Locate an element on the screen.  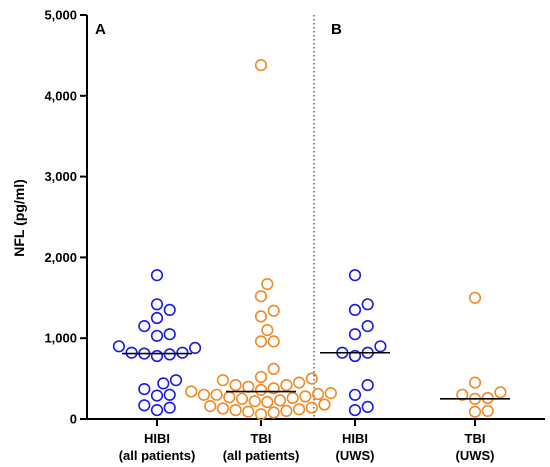
y-axis-label: NFL (pg/ml) is located at coordinates (19, 218).